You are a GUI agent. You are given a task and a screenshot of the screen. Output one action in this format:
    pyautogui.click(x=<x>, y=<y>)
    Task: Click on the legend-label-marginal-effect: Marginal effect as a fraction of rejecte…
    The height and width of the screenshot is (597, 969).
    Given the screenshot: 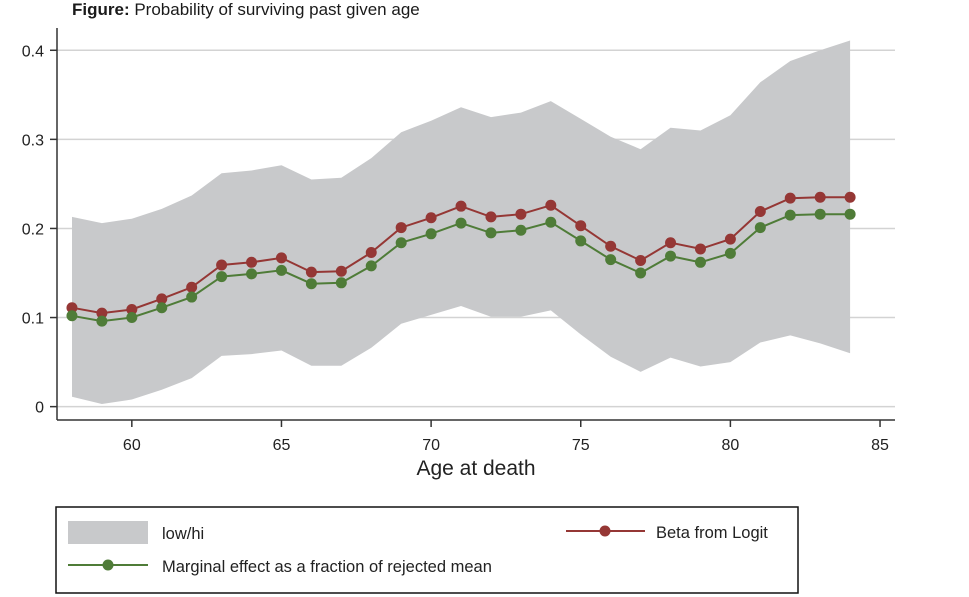 What is the action you would take?
    pyautogui.click(x=327, y=567)
    